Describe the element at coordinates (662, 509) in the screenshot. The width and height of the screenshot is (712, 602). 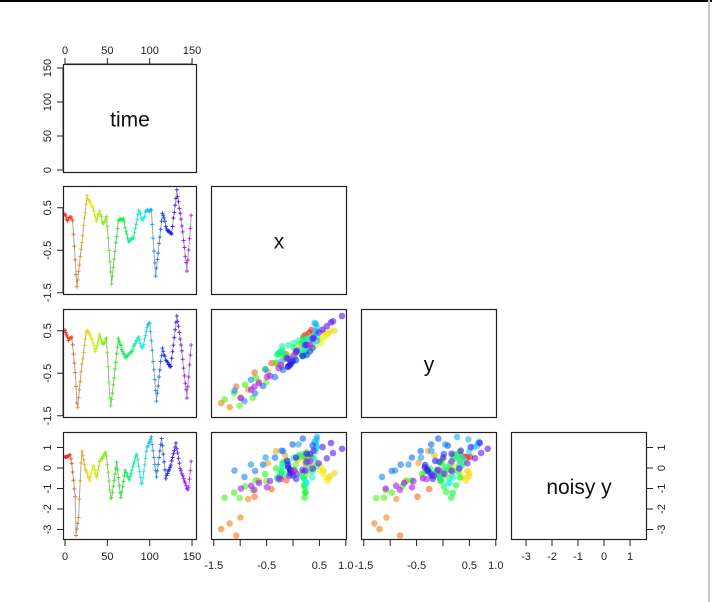
I see `tick-label: -2` at that location.